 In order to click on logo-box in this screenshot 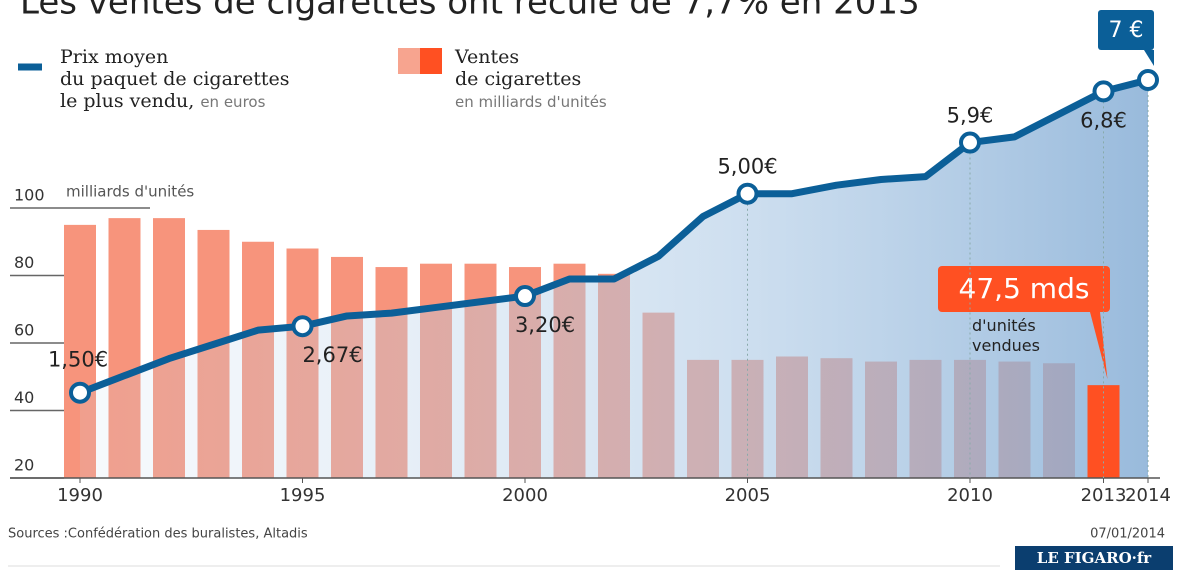, I will do `click(1094, 558)`.